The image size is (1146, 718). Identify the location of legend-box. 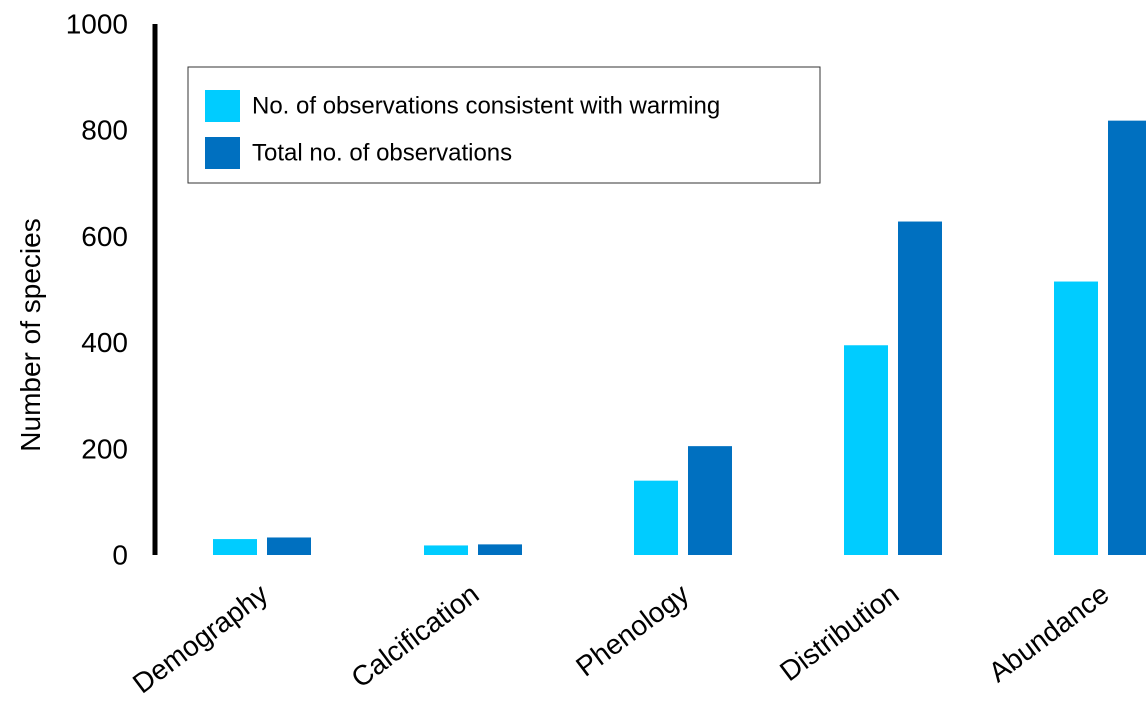
(504, 125).